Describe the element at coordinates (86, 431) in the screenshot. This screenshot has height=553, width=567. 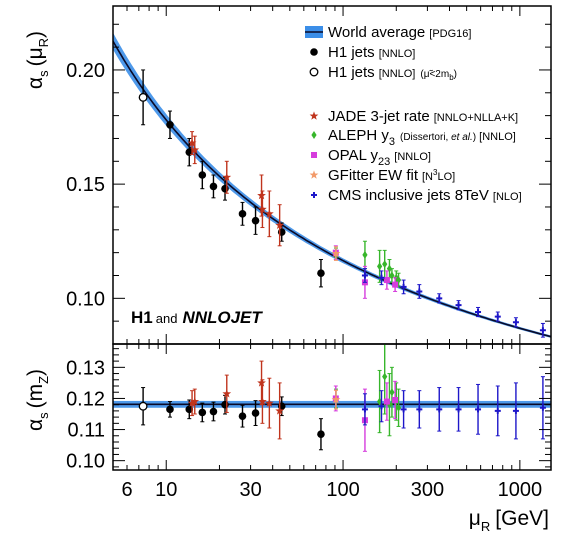
I see `lower-y-tick-label: 0.11` at that location.